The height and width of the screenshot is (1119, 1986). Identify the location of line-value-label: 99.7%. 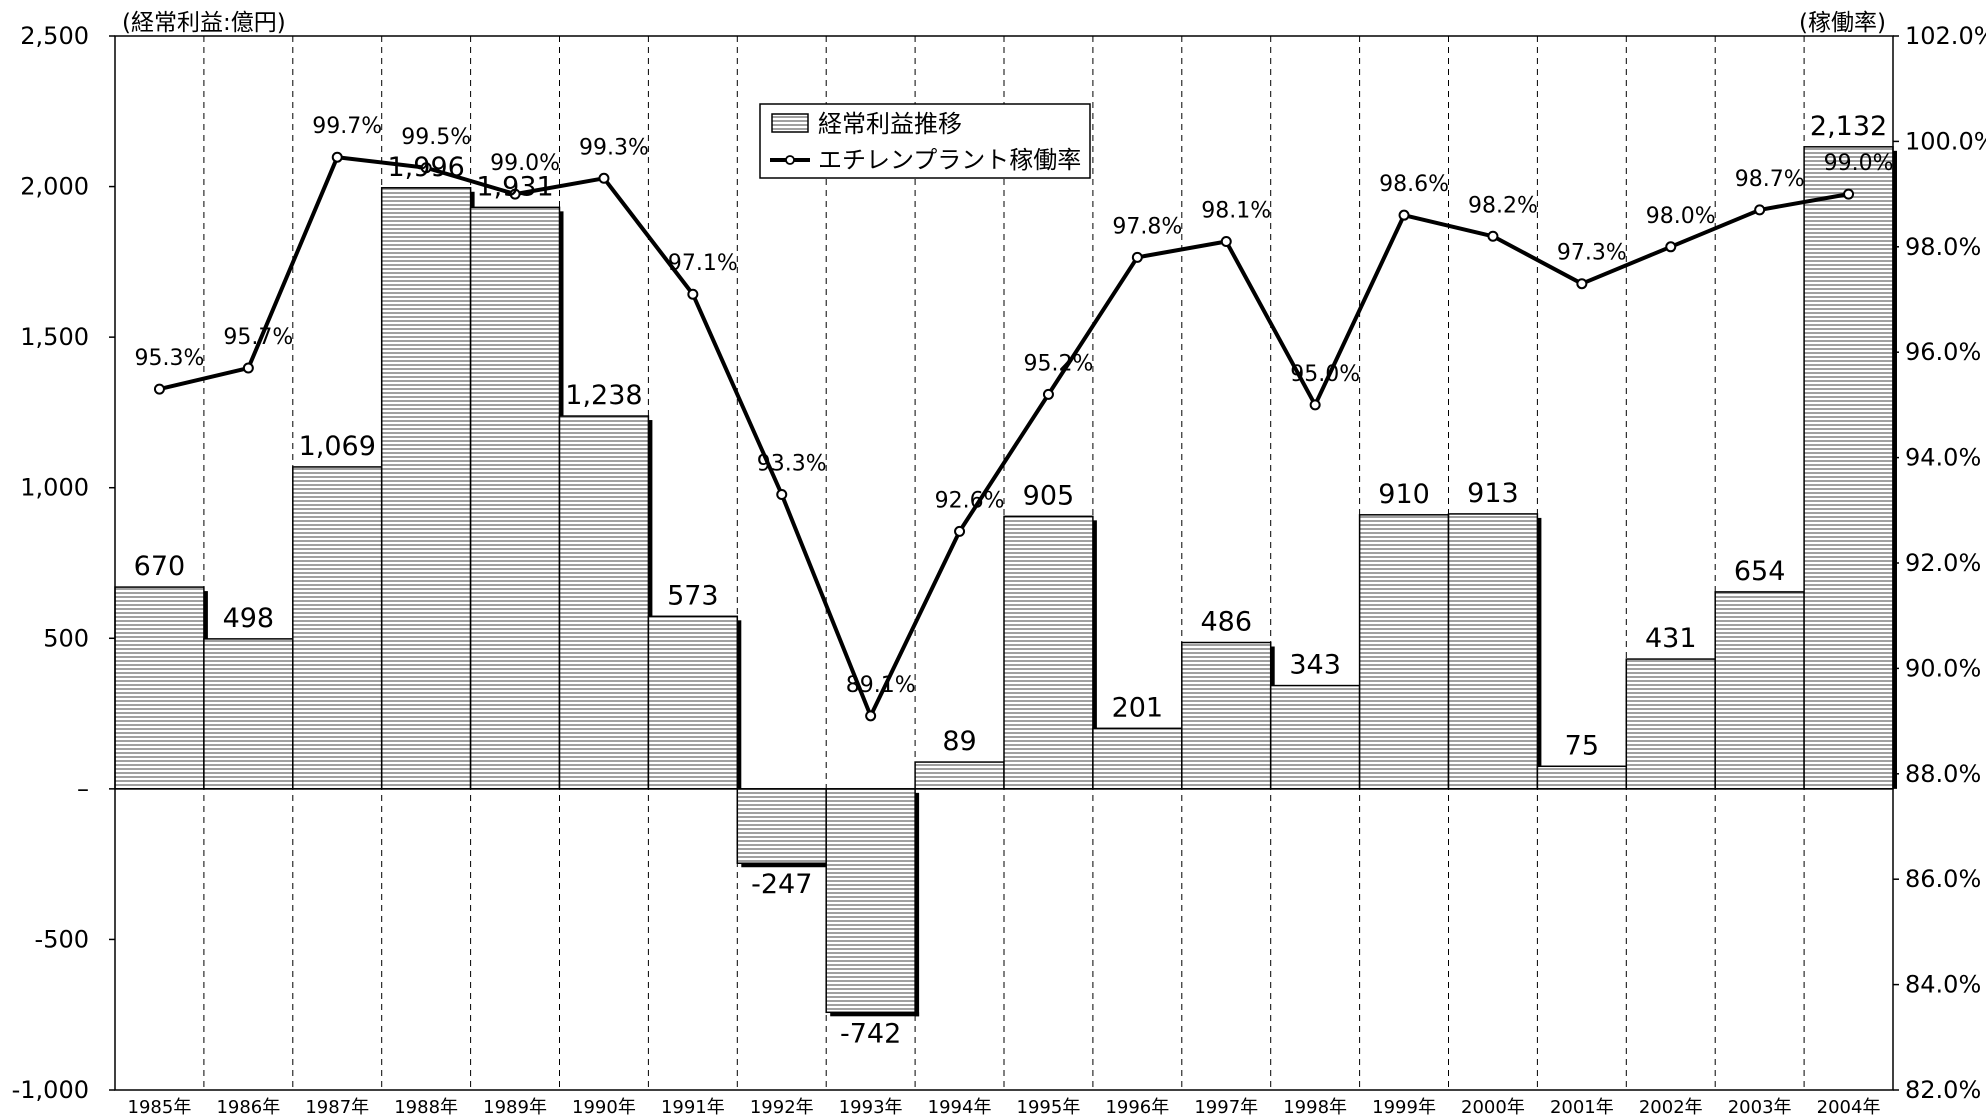
(347, 126).